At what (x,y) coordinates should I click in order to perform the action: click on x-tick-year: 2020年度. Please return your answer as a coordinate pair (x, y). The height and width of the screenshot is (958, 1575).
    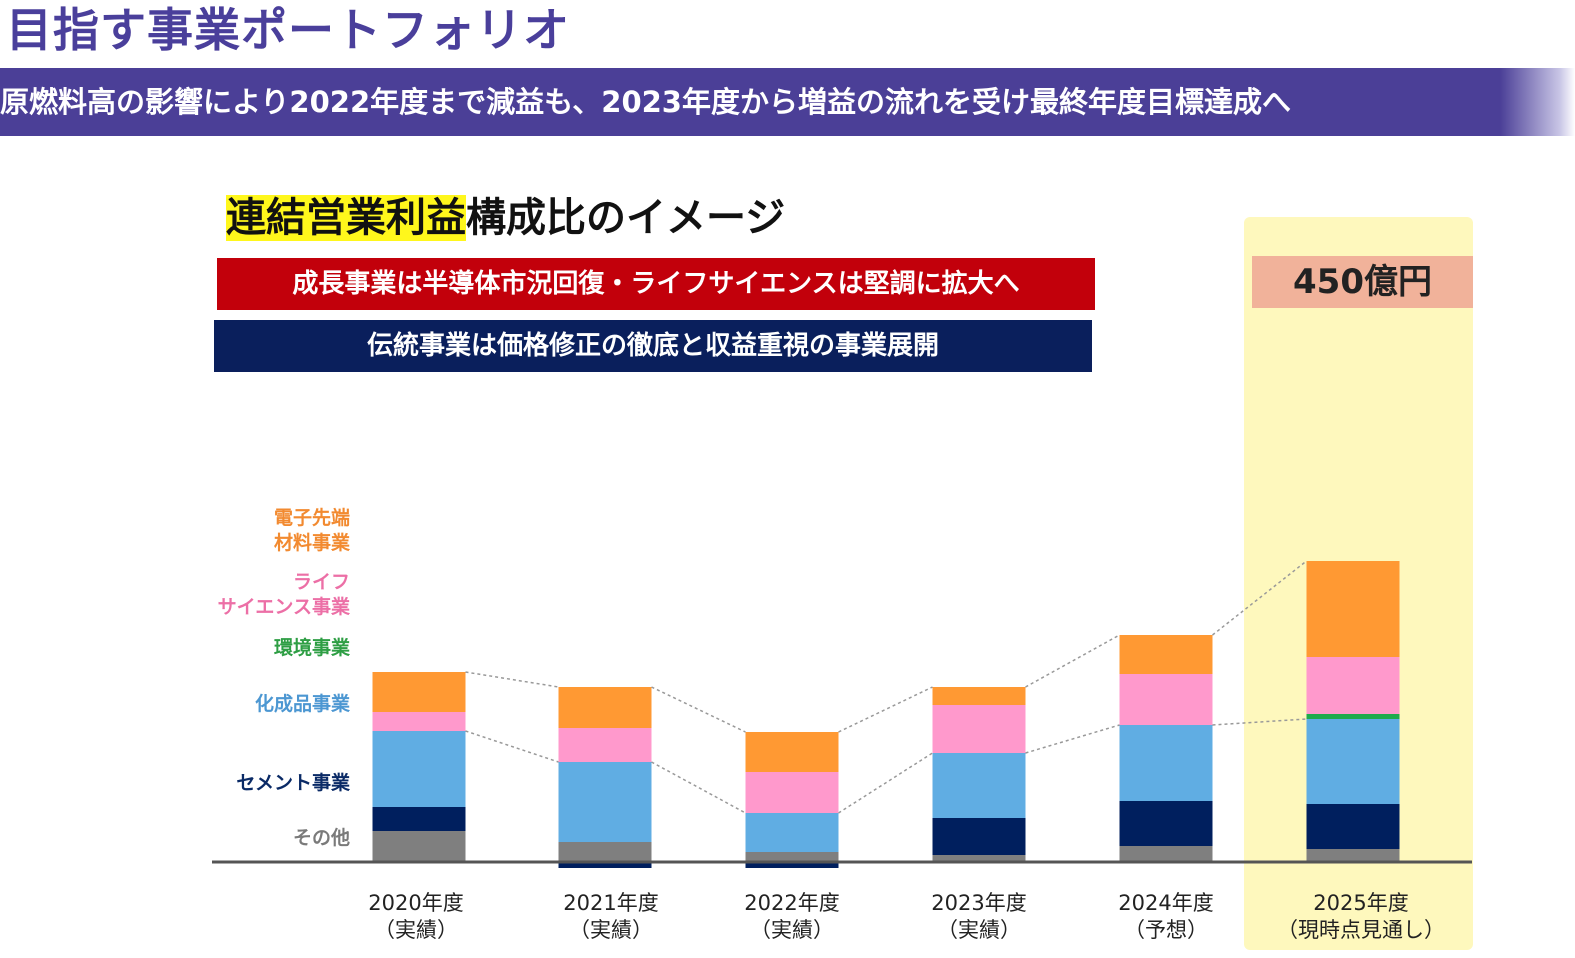
    Looking at the image, I should click on (416, 903).